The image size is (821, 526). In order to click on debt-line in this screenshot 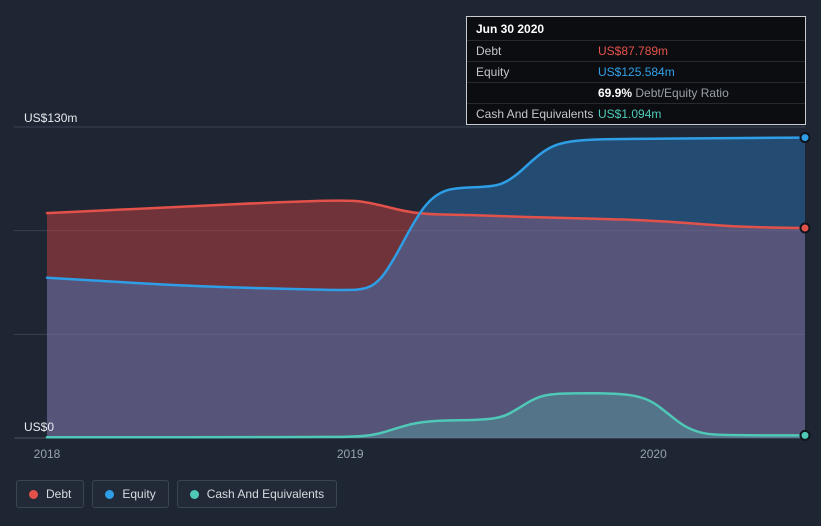, I will do `click(426, 214)`.